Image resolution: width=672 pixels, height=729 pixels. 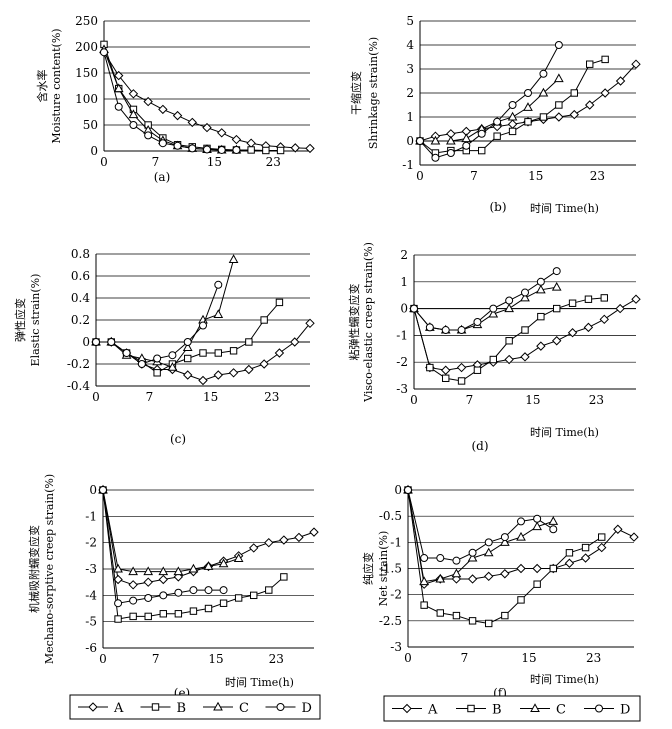 What do you see at coordinates (86, 73) in the screenshot?
I see `y-tick-label: 150` at bounding box center [86, 73].